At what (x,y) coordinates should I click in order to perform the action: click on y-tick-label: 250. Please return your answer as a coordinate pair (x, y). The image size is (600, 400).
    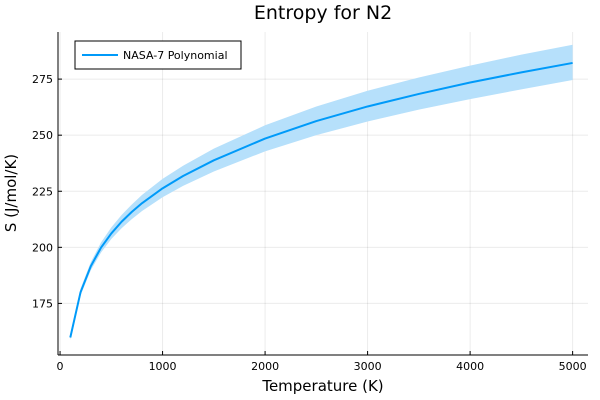
    Looking at the image, I should click on (42, 135).